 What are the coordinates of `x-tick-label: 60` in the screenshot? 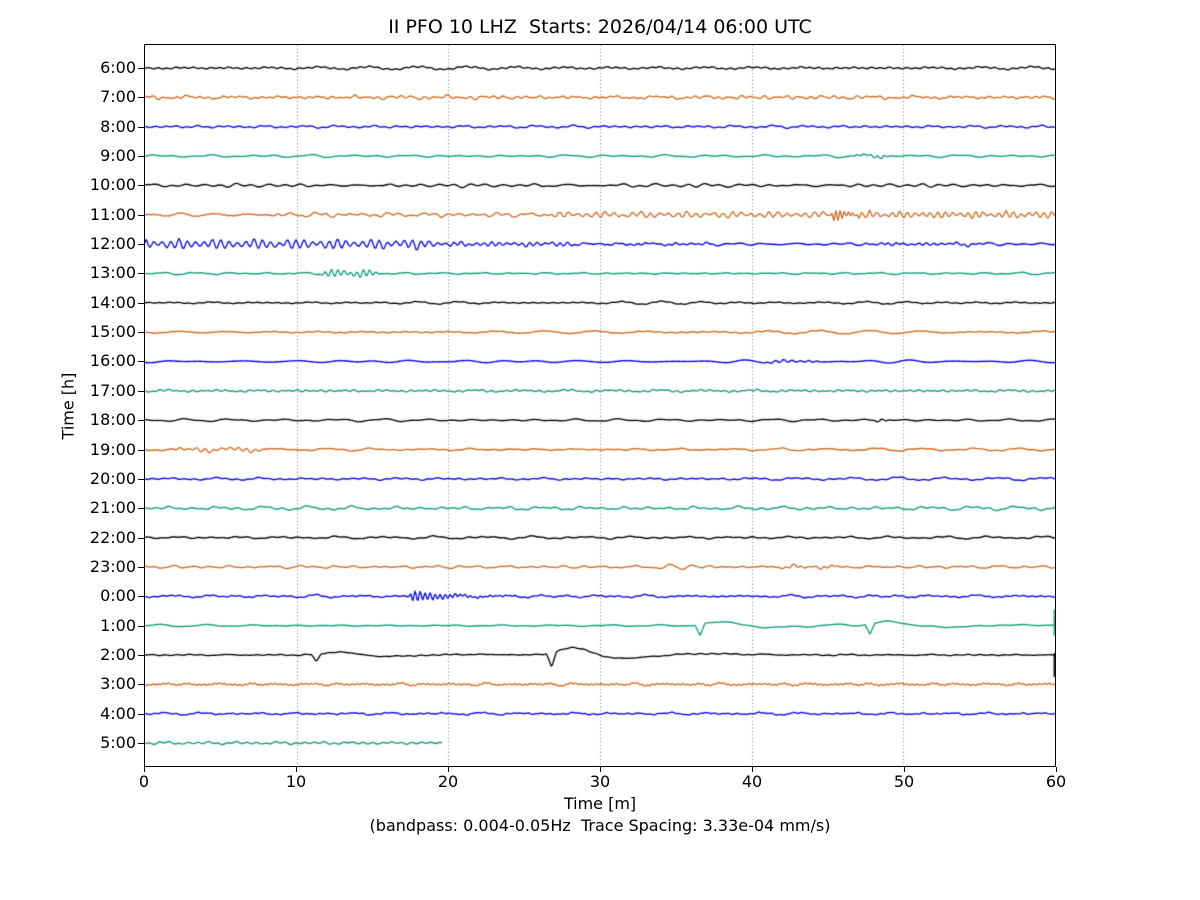 It's located at (1056, 781).